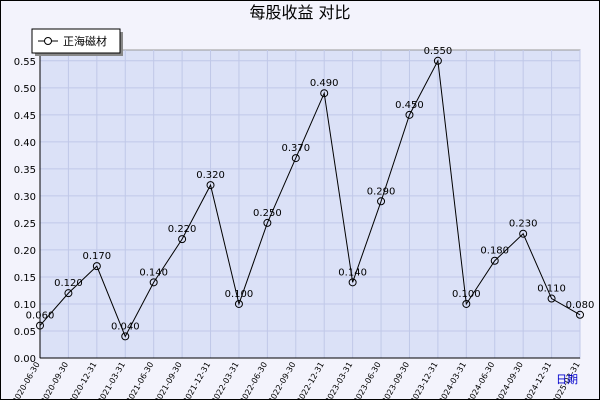  I want to click on y-tick-label: 0.50, so click(25, 89).